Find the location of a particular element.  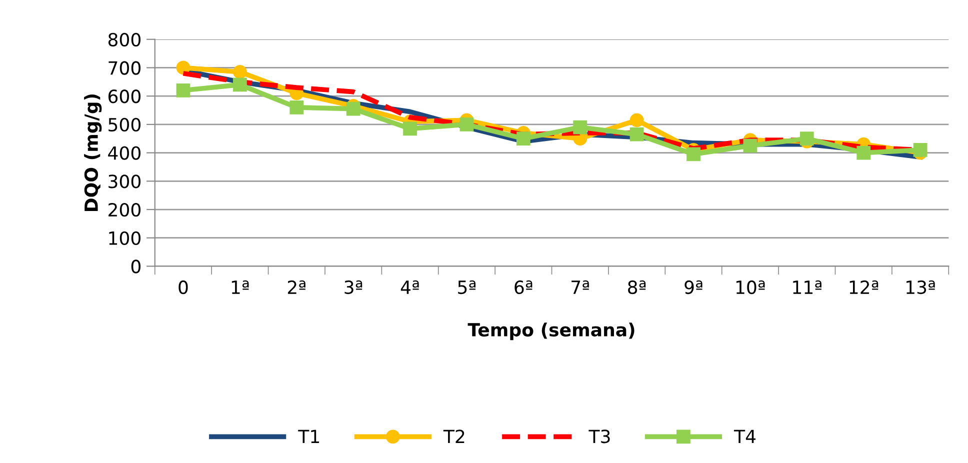

y-tick-label: 400 is located at coordinates (124, 153).